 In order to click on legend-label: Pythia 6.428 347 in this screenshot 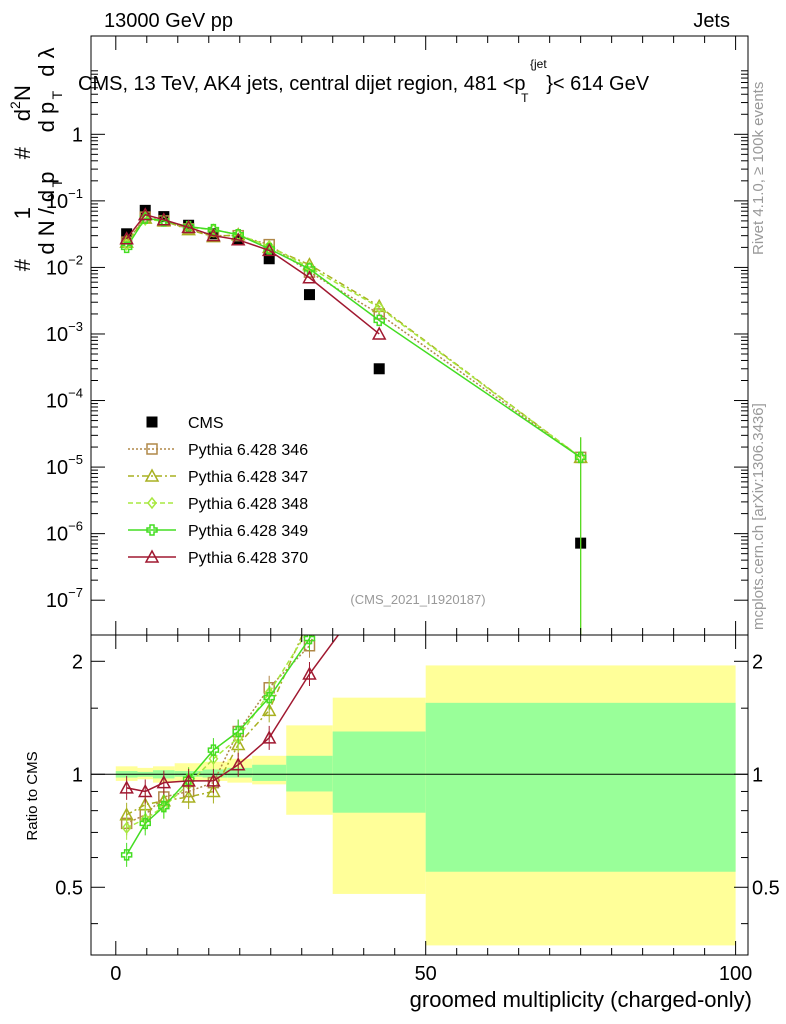, I will do `click(248, 477)`.